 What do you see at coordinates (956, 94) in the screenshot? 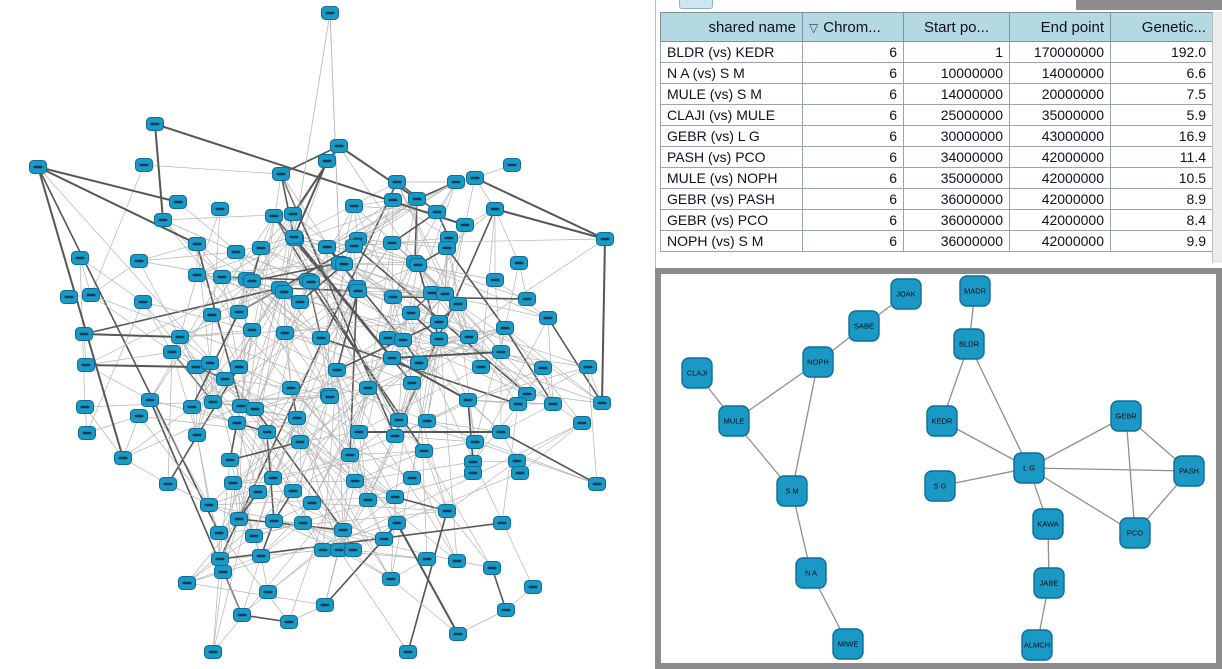
I see `table-cell: 14000000` at bounding box center [956, 94].